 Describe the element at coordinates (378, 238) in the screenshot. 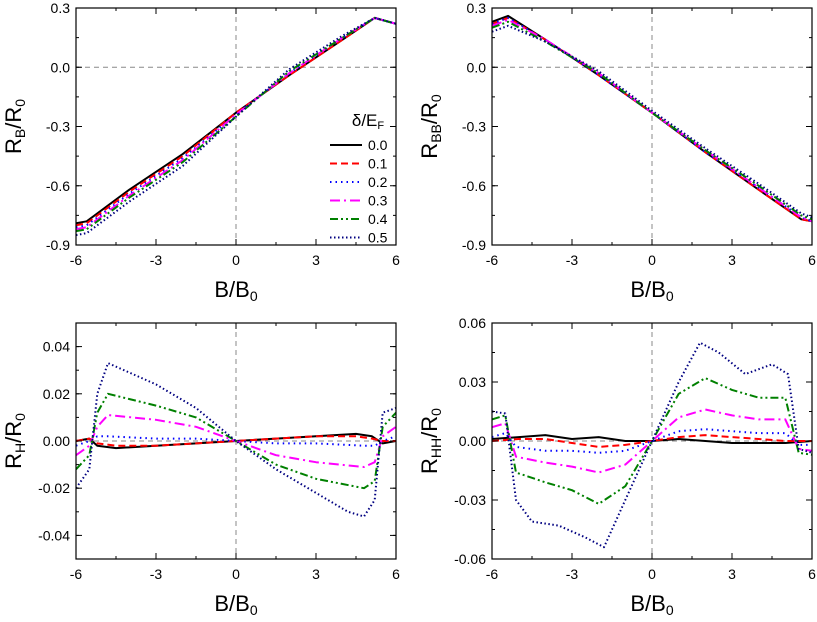

I see `legend-entry-label: 0.5` at that location.